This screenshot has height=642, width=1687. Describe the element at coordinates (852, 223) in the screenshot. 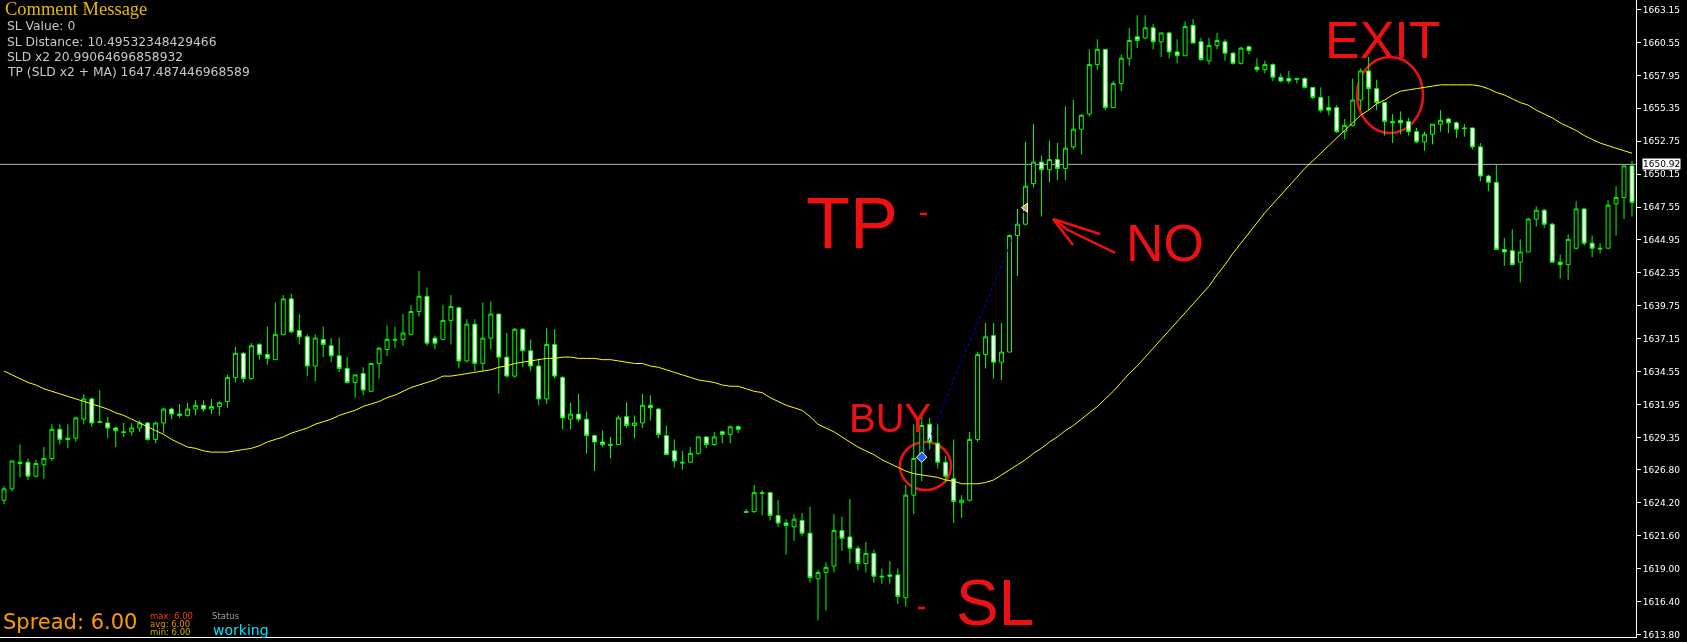

I see `annotation: TP` at that location.